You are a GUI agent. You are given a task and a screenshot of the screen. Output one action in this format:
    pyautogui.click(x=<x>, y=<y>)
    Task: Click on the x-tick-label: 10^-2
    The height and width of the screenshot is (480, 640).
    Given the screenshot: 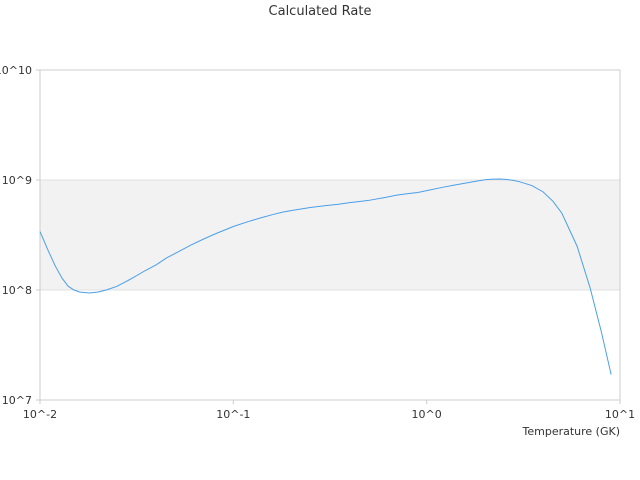 What is the action you would take?
    pyautogui.click(x=40, y=414)
    